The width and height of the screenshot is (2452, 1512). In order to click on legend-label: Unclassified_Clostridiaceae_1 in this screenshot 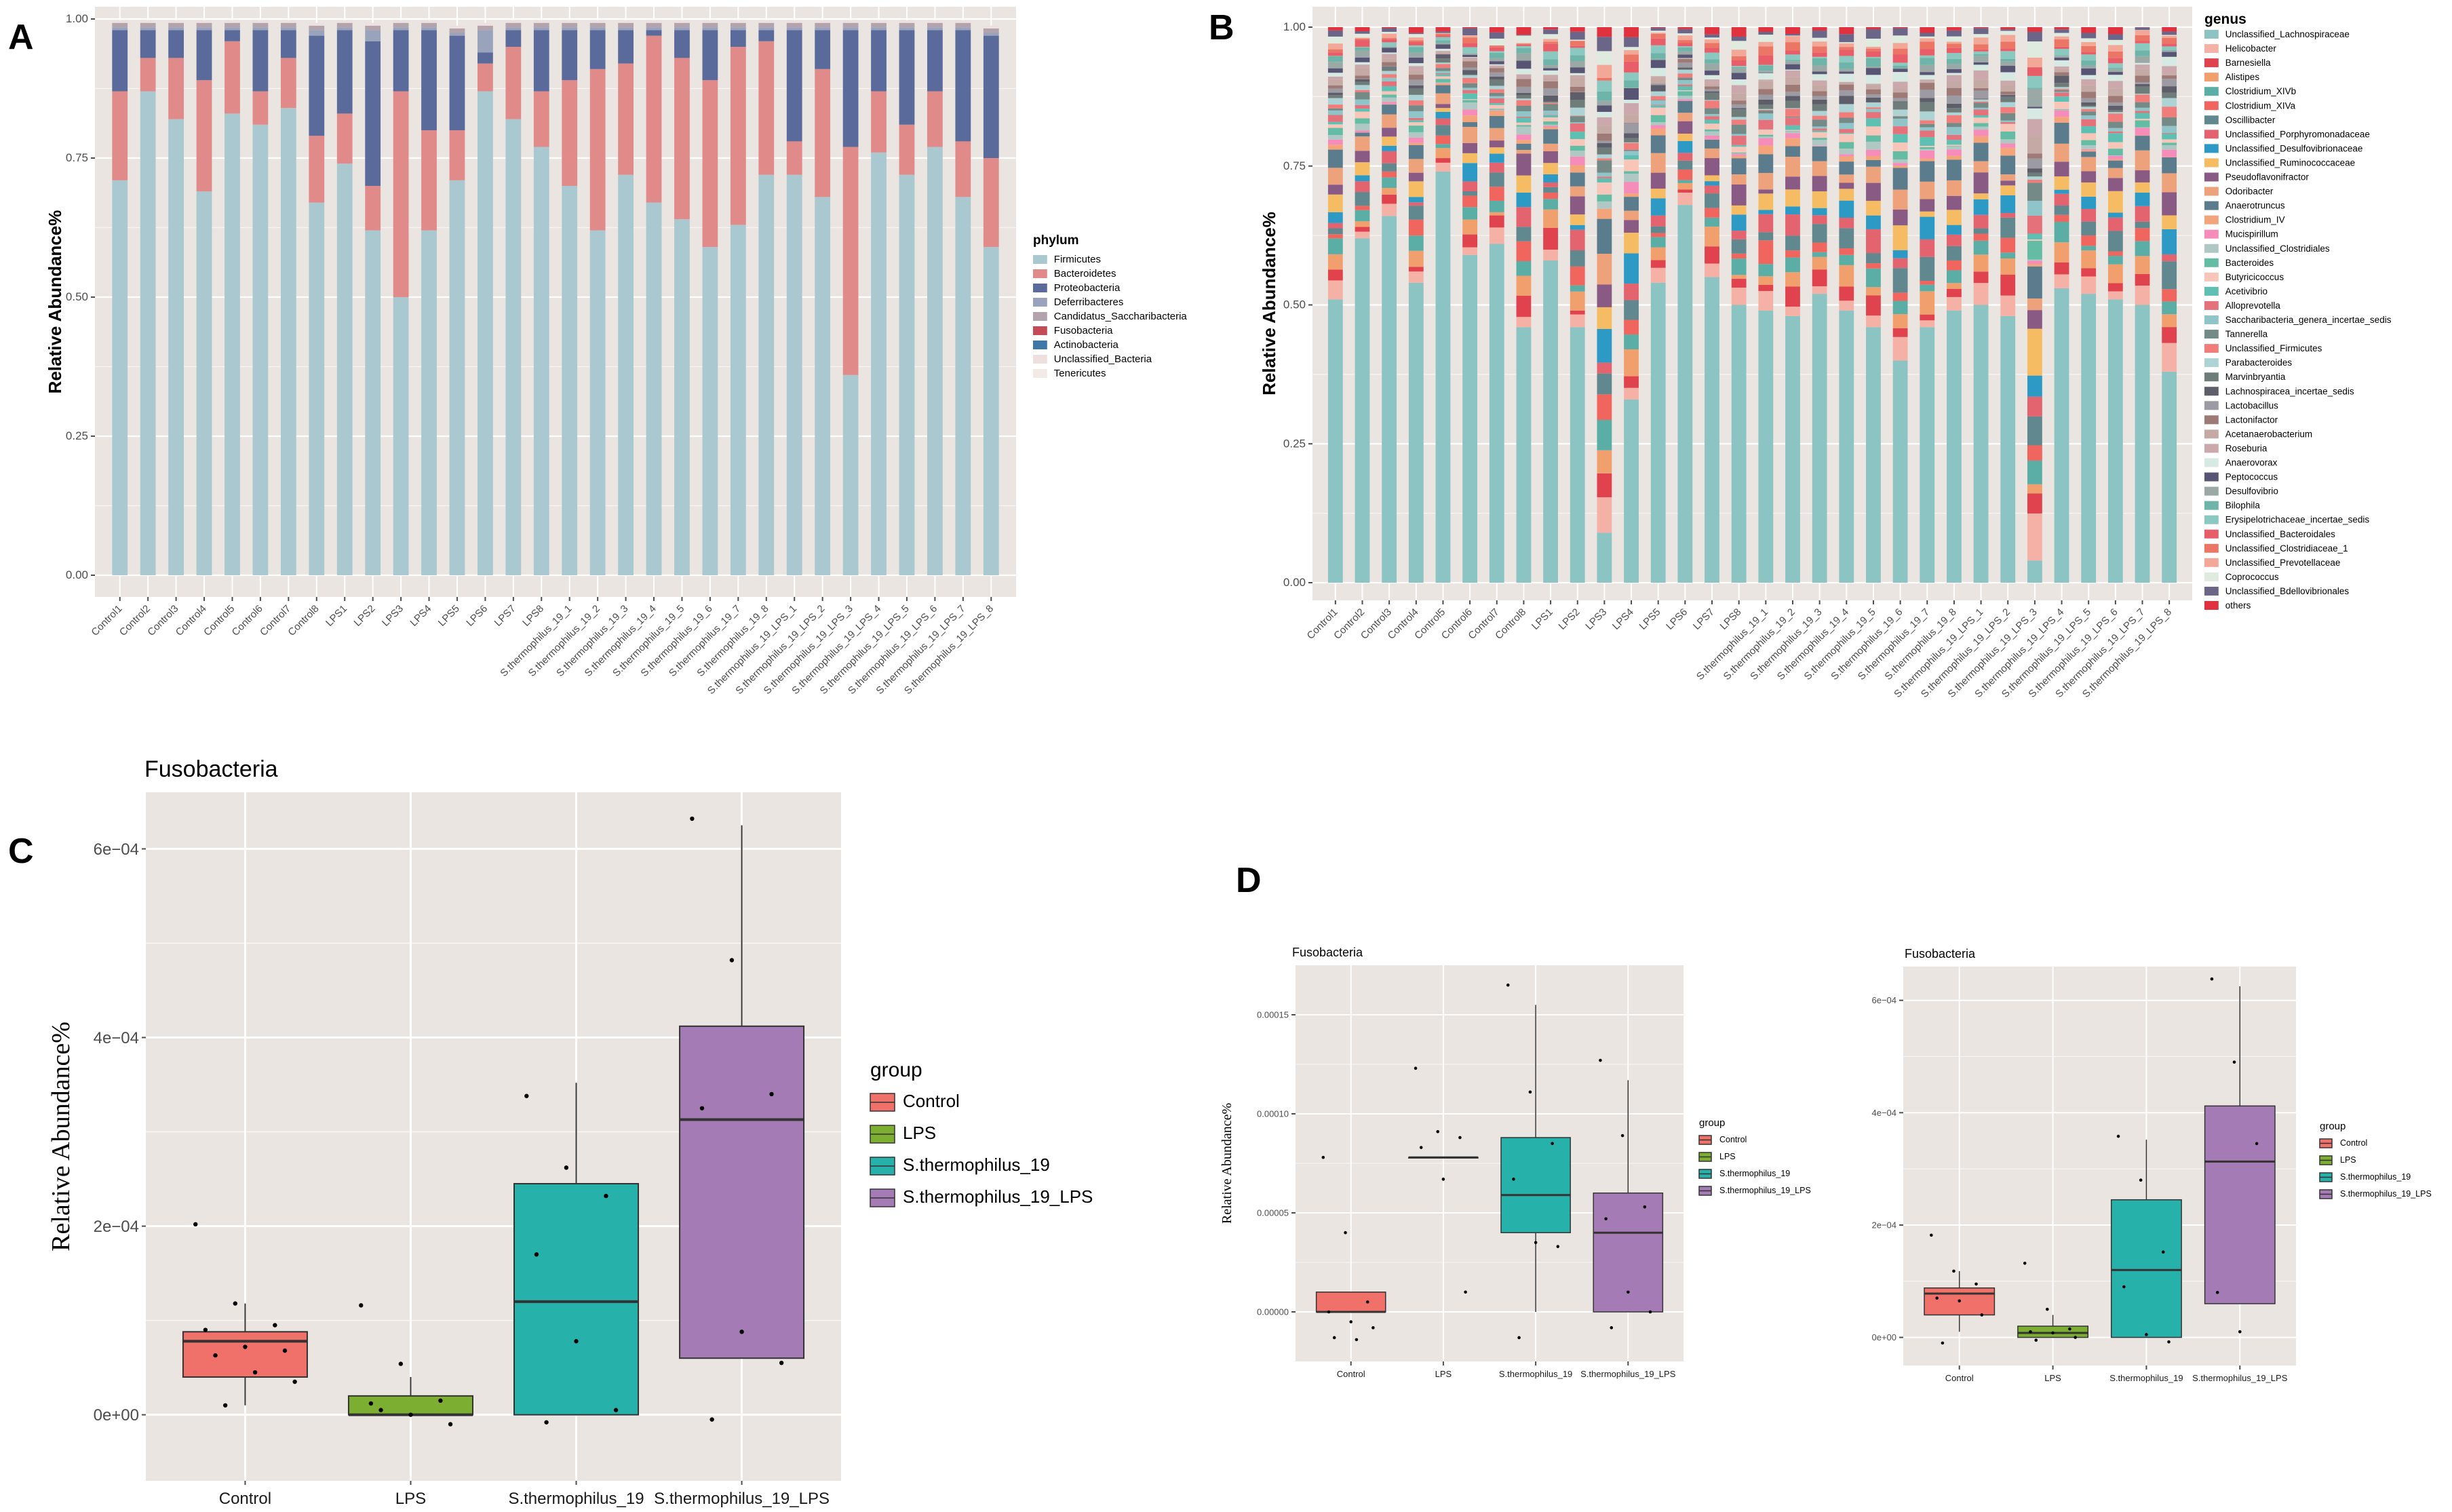, I will do `click(2287, 549)`.